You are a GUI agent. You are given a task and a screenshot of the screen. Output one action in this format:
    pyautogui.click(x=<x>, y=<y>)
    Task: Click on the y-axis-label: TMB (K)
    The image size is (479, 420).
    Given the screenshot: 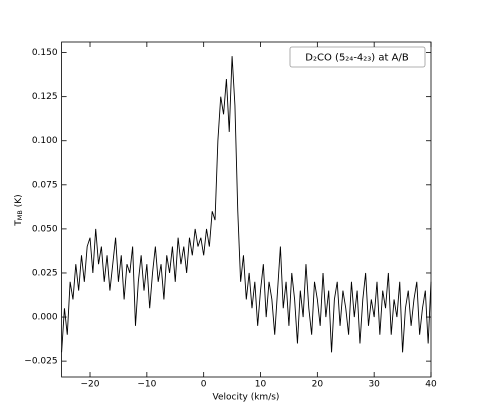 What is the action you would take?
    pyautogui.click(x=19, y=210)
    